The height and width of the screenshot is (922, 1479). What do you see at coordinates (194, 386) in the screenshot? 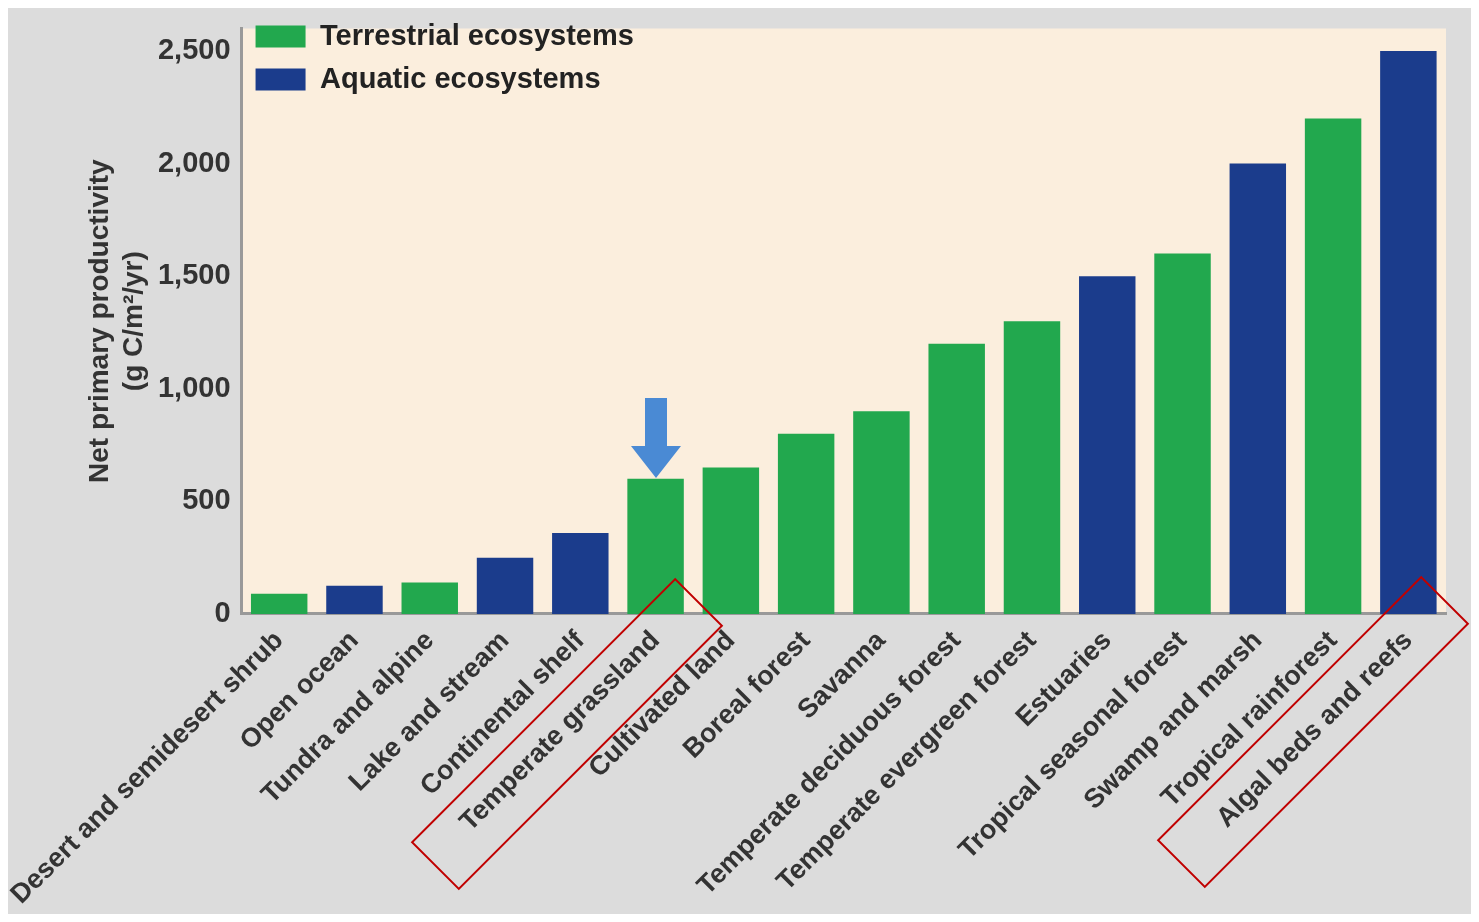
I see `y-tick-label: 1,000` at bounding box center [194, 386].